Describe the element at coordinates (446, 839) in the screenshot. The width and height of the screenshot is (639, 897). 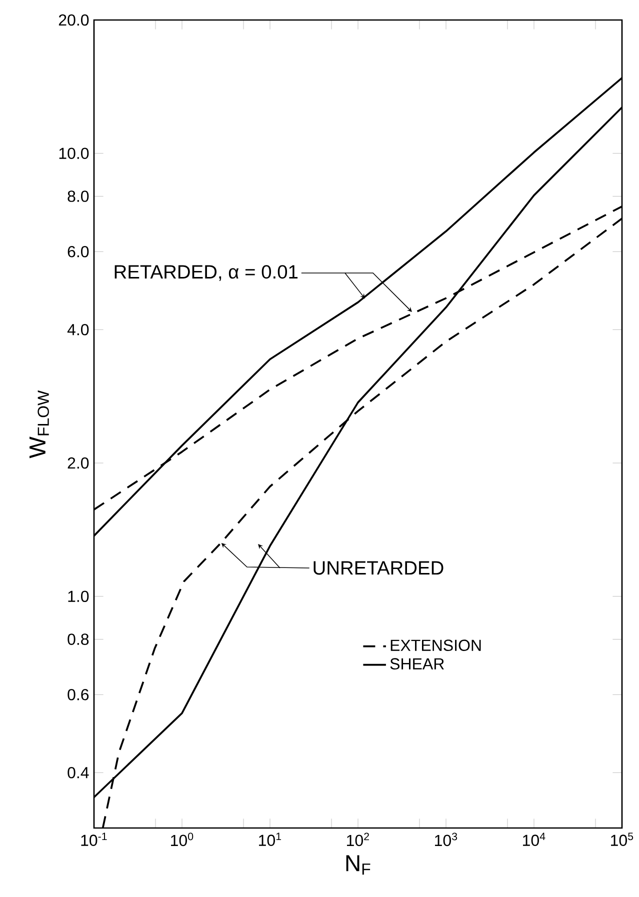
I see `x-tick-label: 10$^{3}$` at that location.